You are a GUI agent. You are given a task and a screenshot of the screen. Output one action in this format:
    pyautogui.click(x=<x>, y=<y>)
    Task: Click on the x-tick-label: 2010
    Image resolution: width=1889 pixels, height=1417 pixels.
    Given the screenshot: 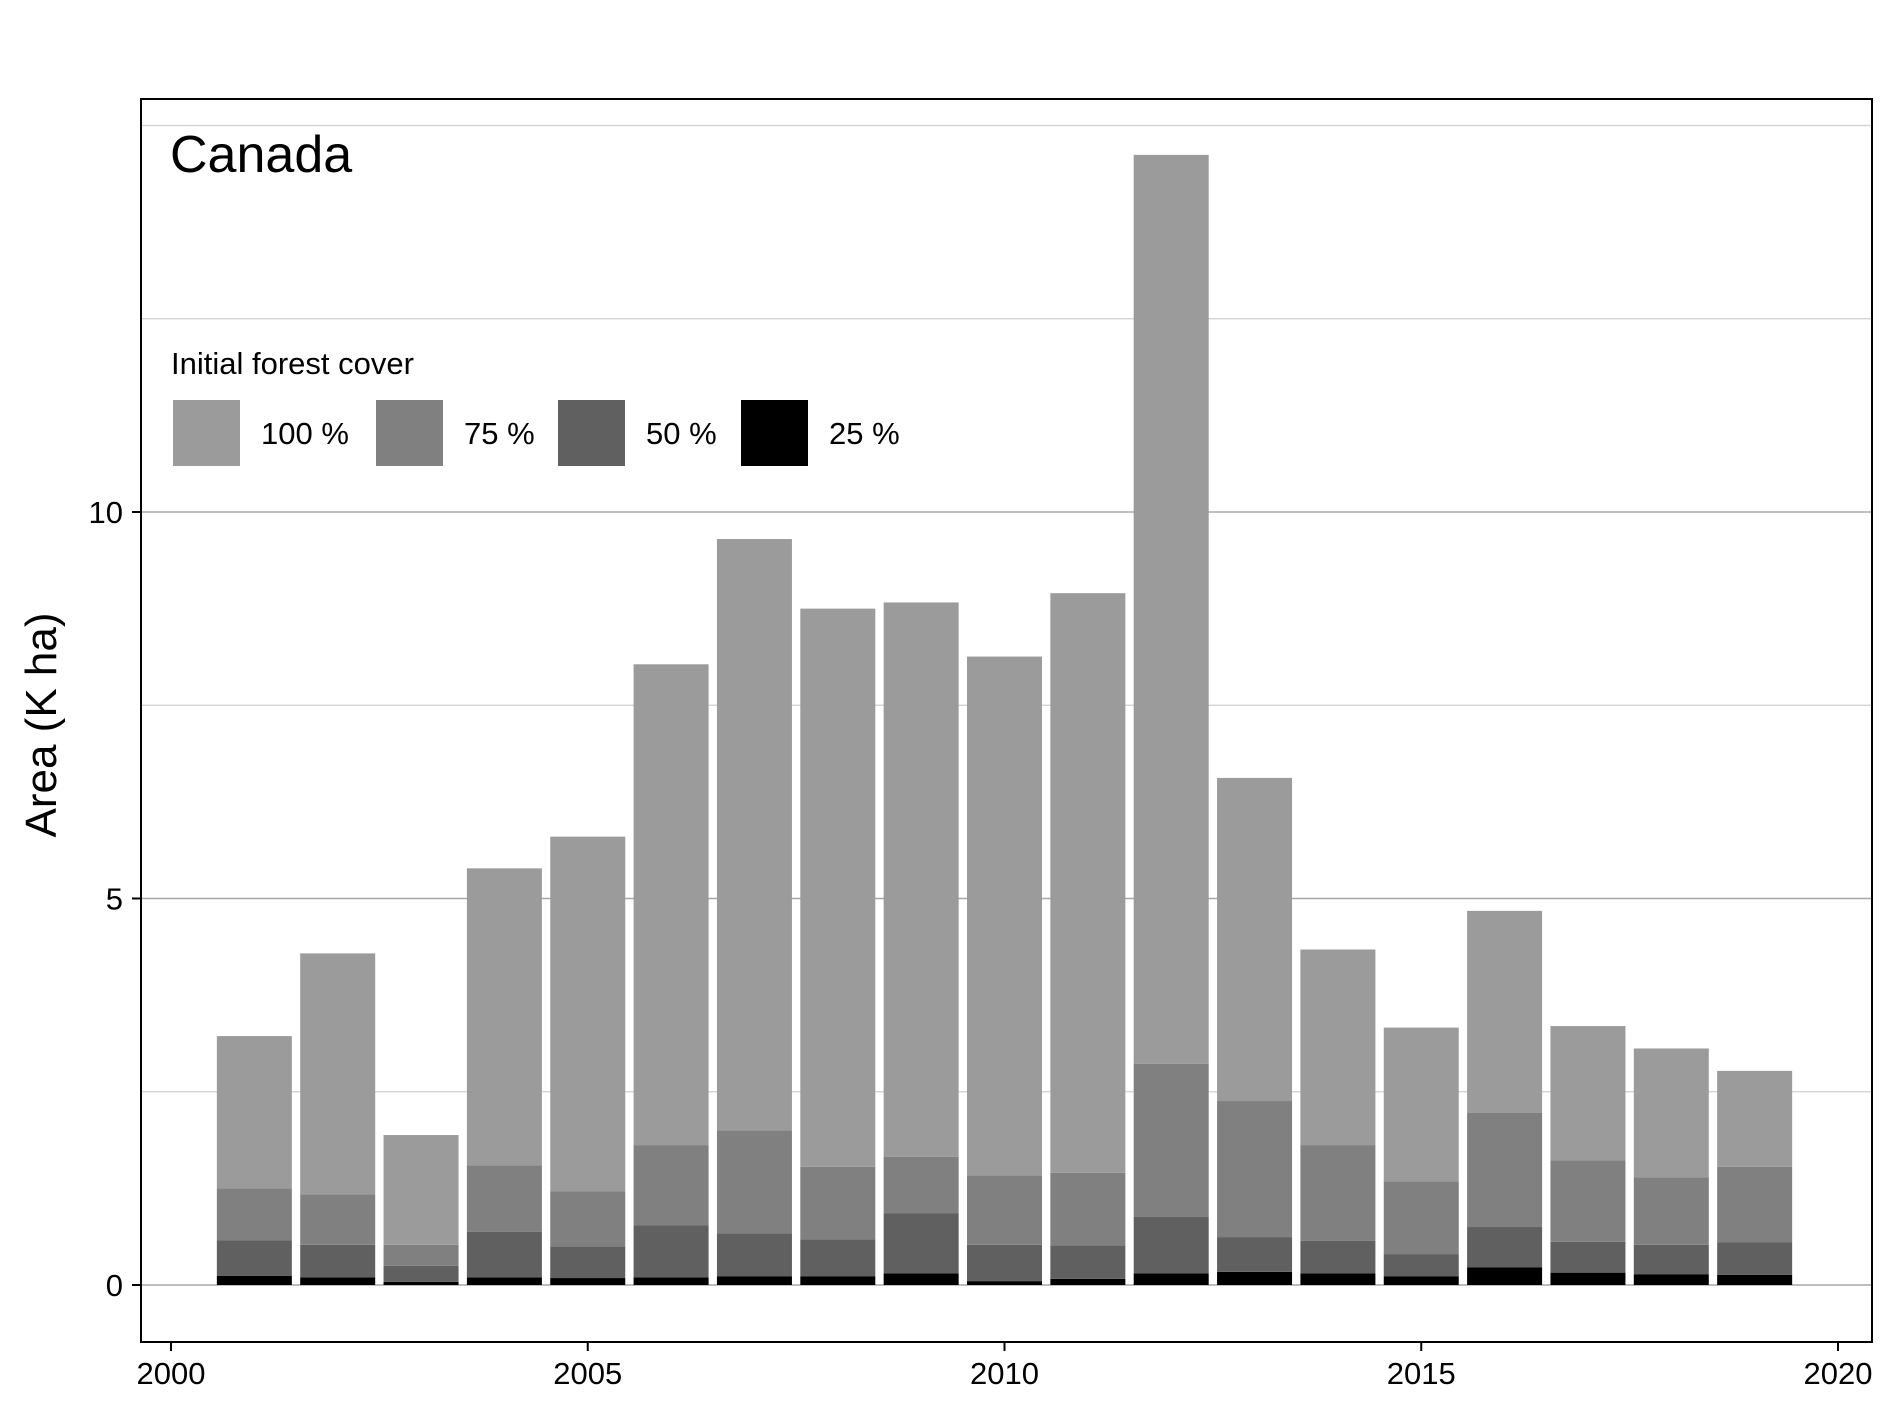 What is the action you would take?
    pyautogui.click(x=1004, y=1373)
    